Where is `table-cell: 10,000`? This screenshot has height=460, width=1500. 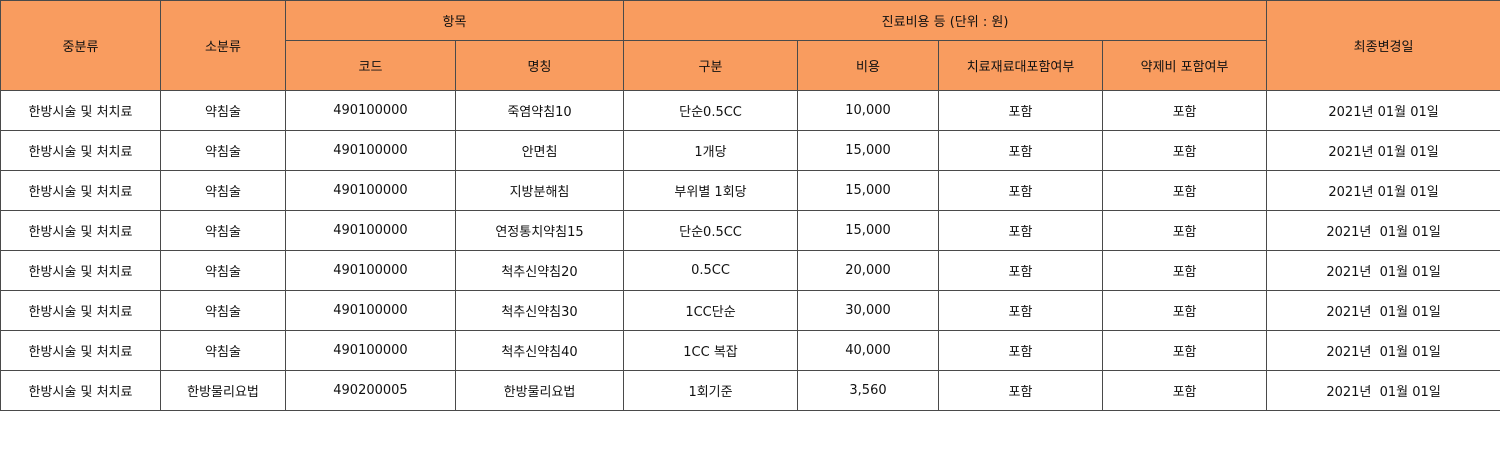
table-cell: 10,000 is located at coordinates (868, 110).